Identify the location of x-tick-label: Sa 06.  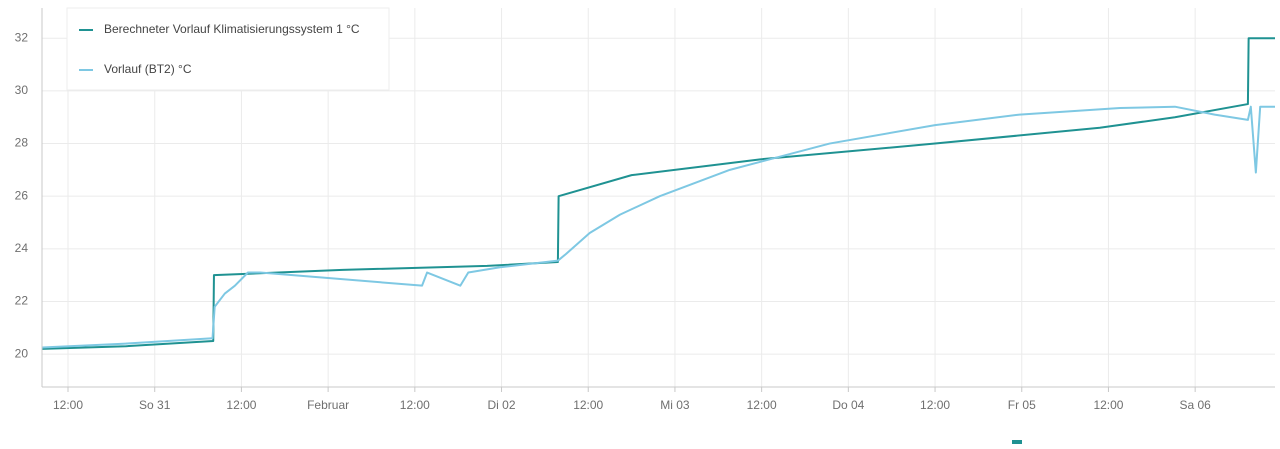
(1195, 405).